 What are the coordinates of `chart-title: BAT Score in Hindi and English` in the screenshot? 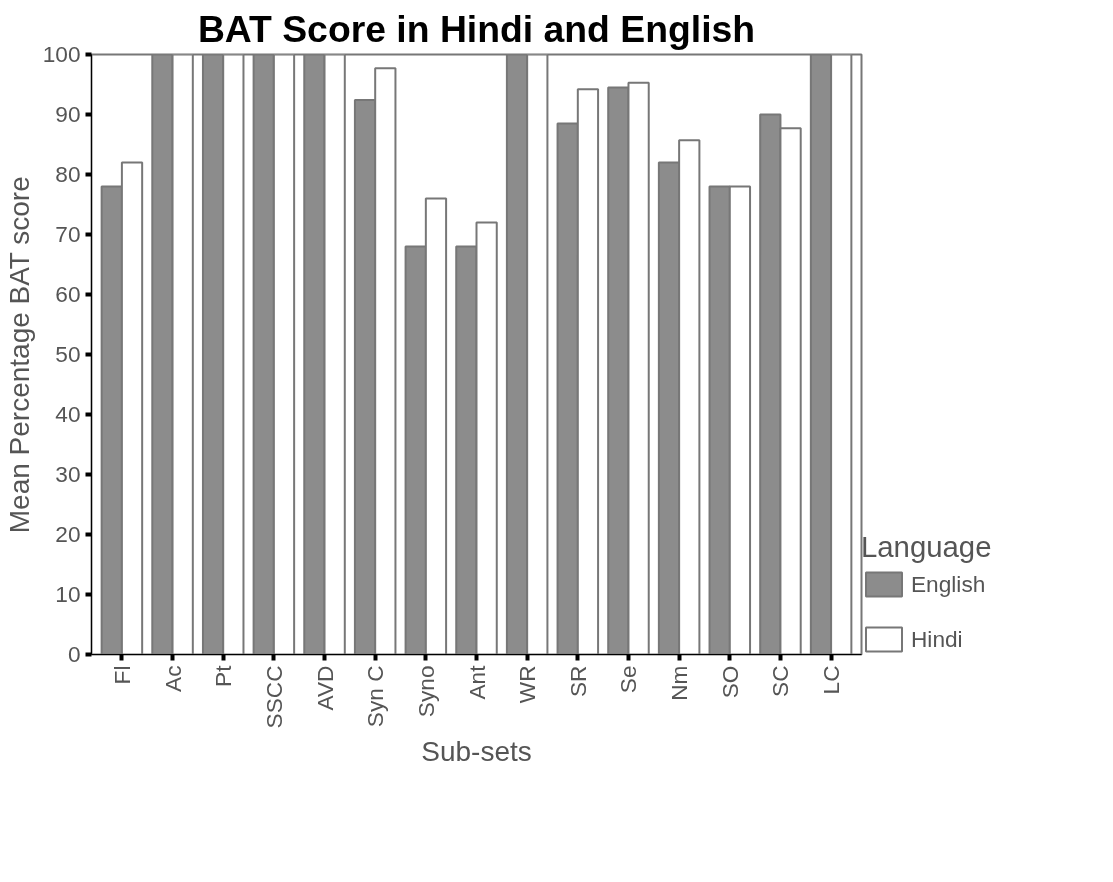 It's located at (476, 28).